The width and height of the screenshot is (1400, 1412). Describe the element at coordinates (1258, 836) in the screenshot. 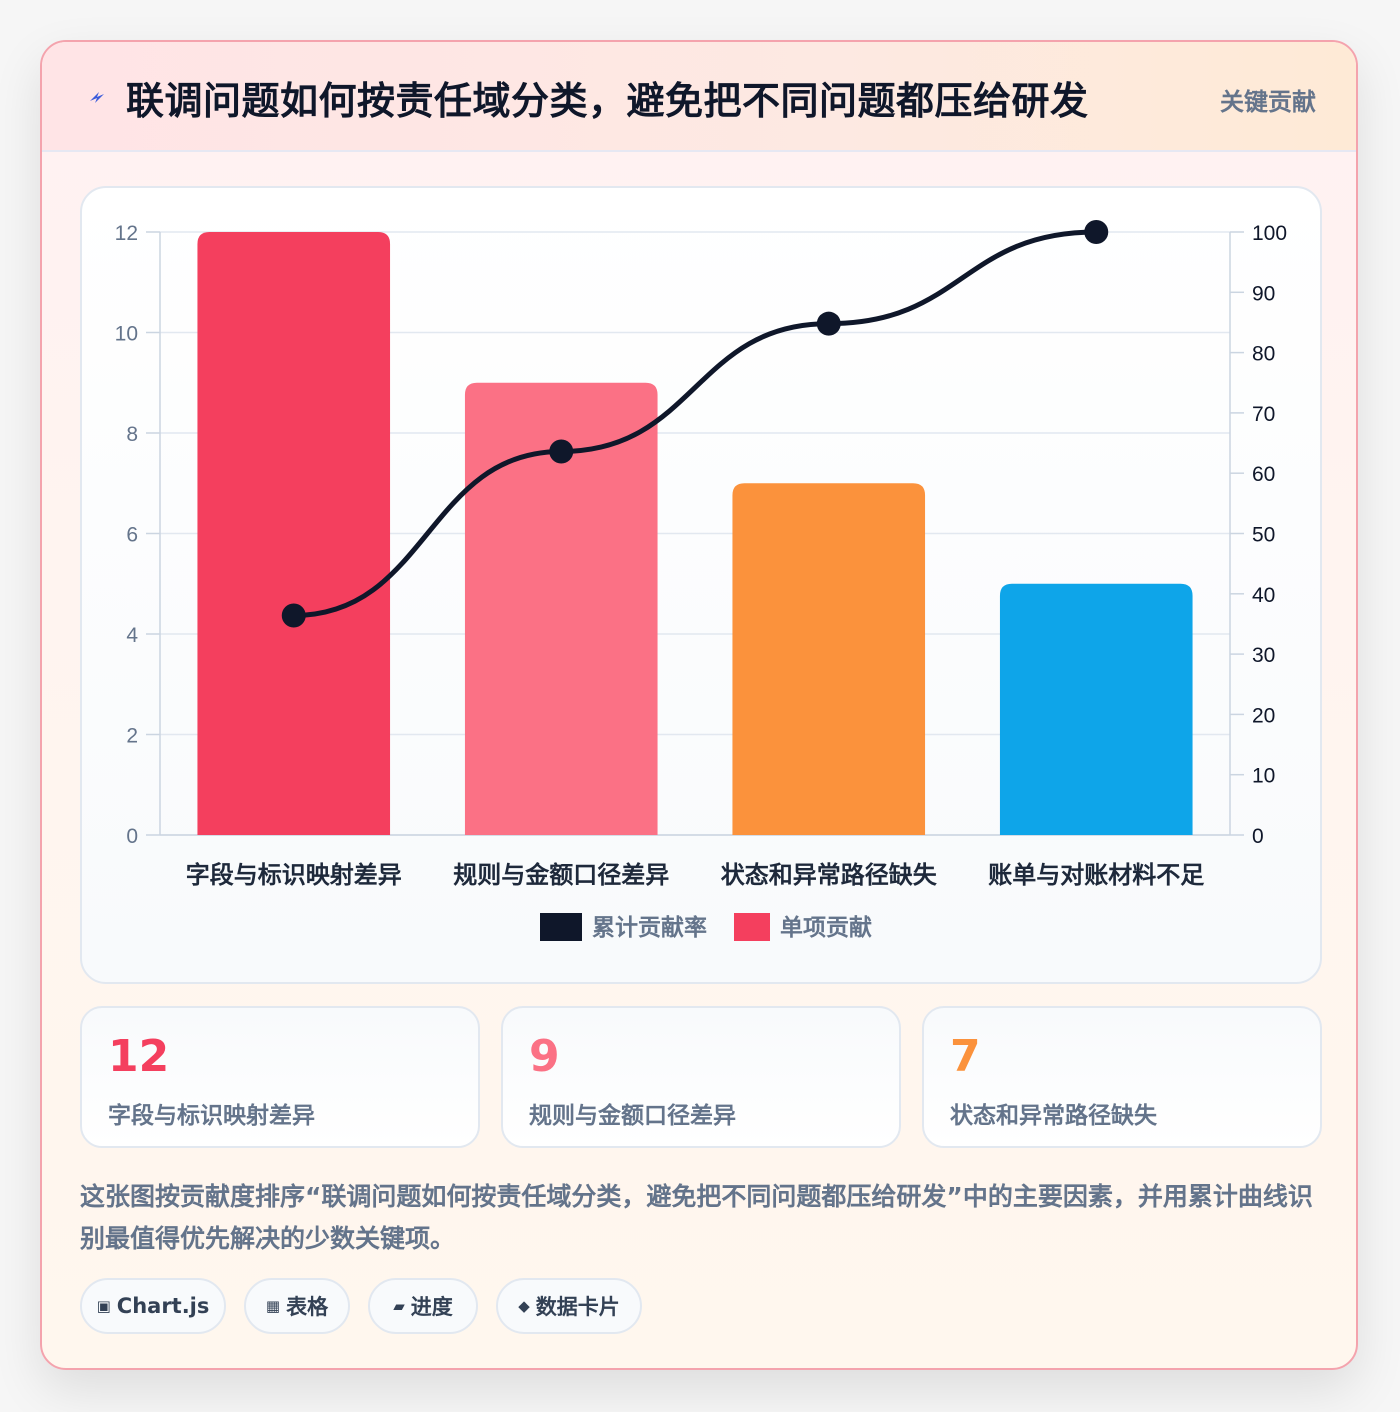

I see `y-right-tick-label: 0` at that location.